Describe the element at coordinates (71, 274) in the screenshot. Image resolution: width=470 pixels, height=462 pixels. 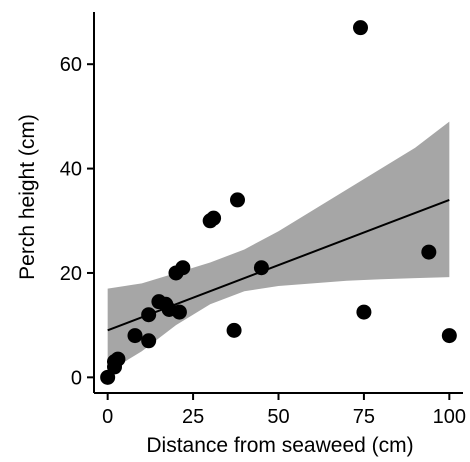
I see `y-tick-label-20: 20` at that location.